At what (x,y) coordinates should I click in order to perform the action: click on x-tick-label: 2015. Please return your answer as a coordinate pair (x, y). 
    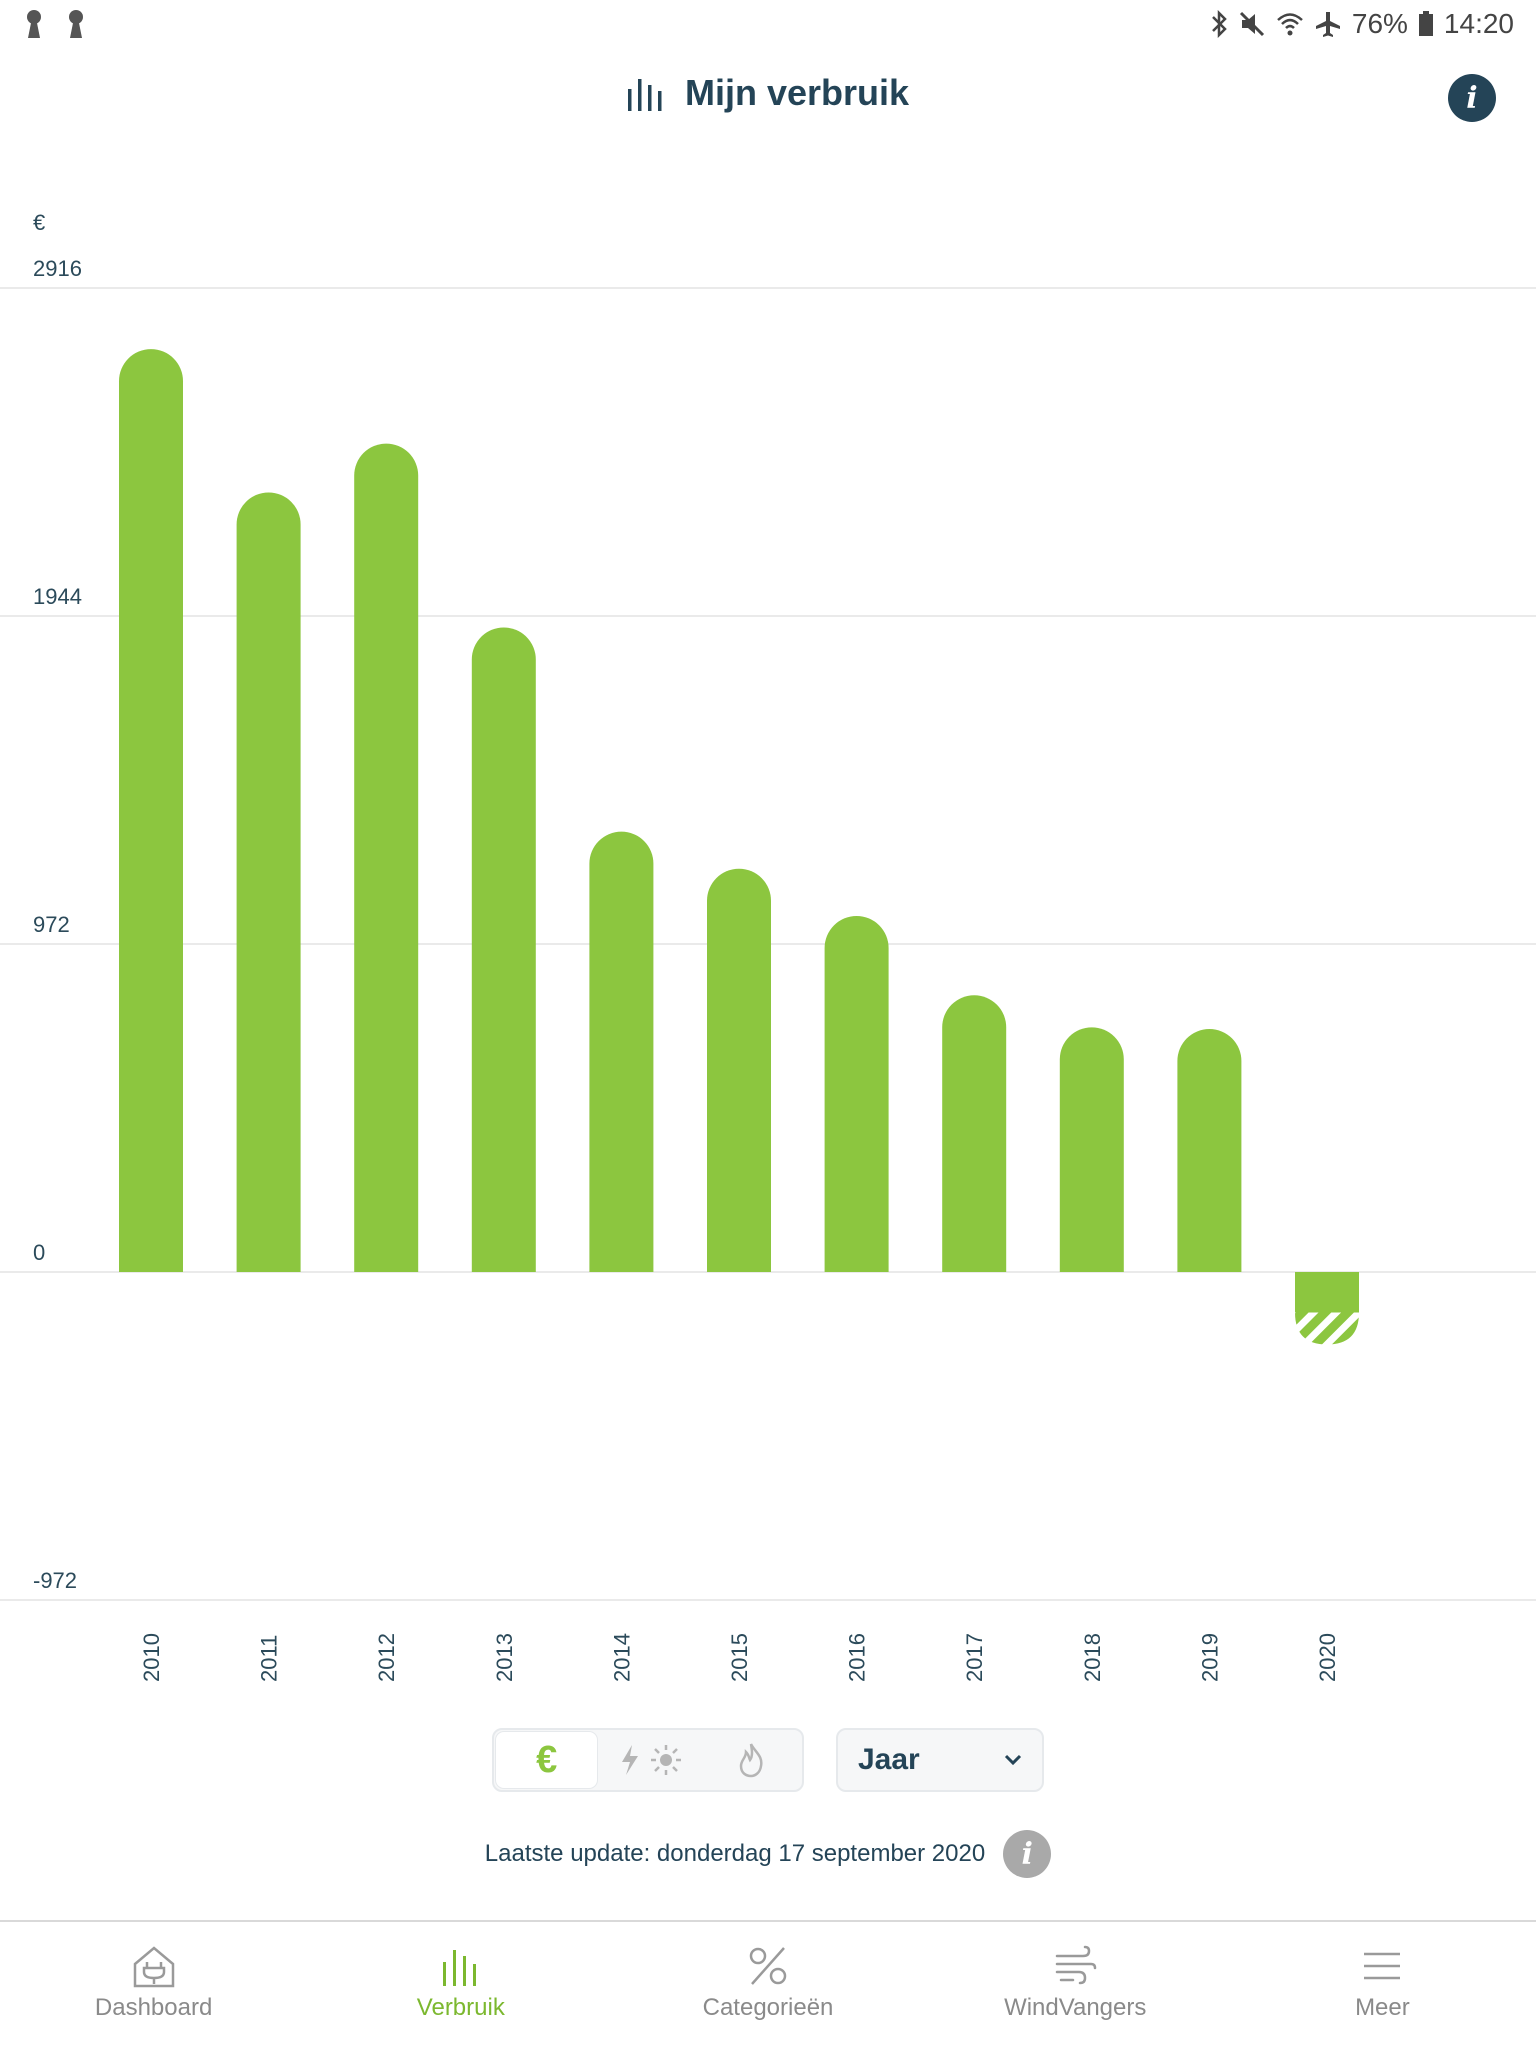
    Looking at the image, I should click on (739, 1657).